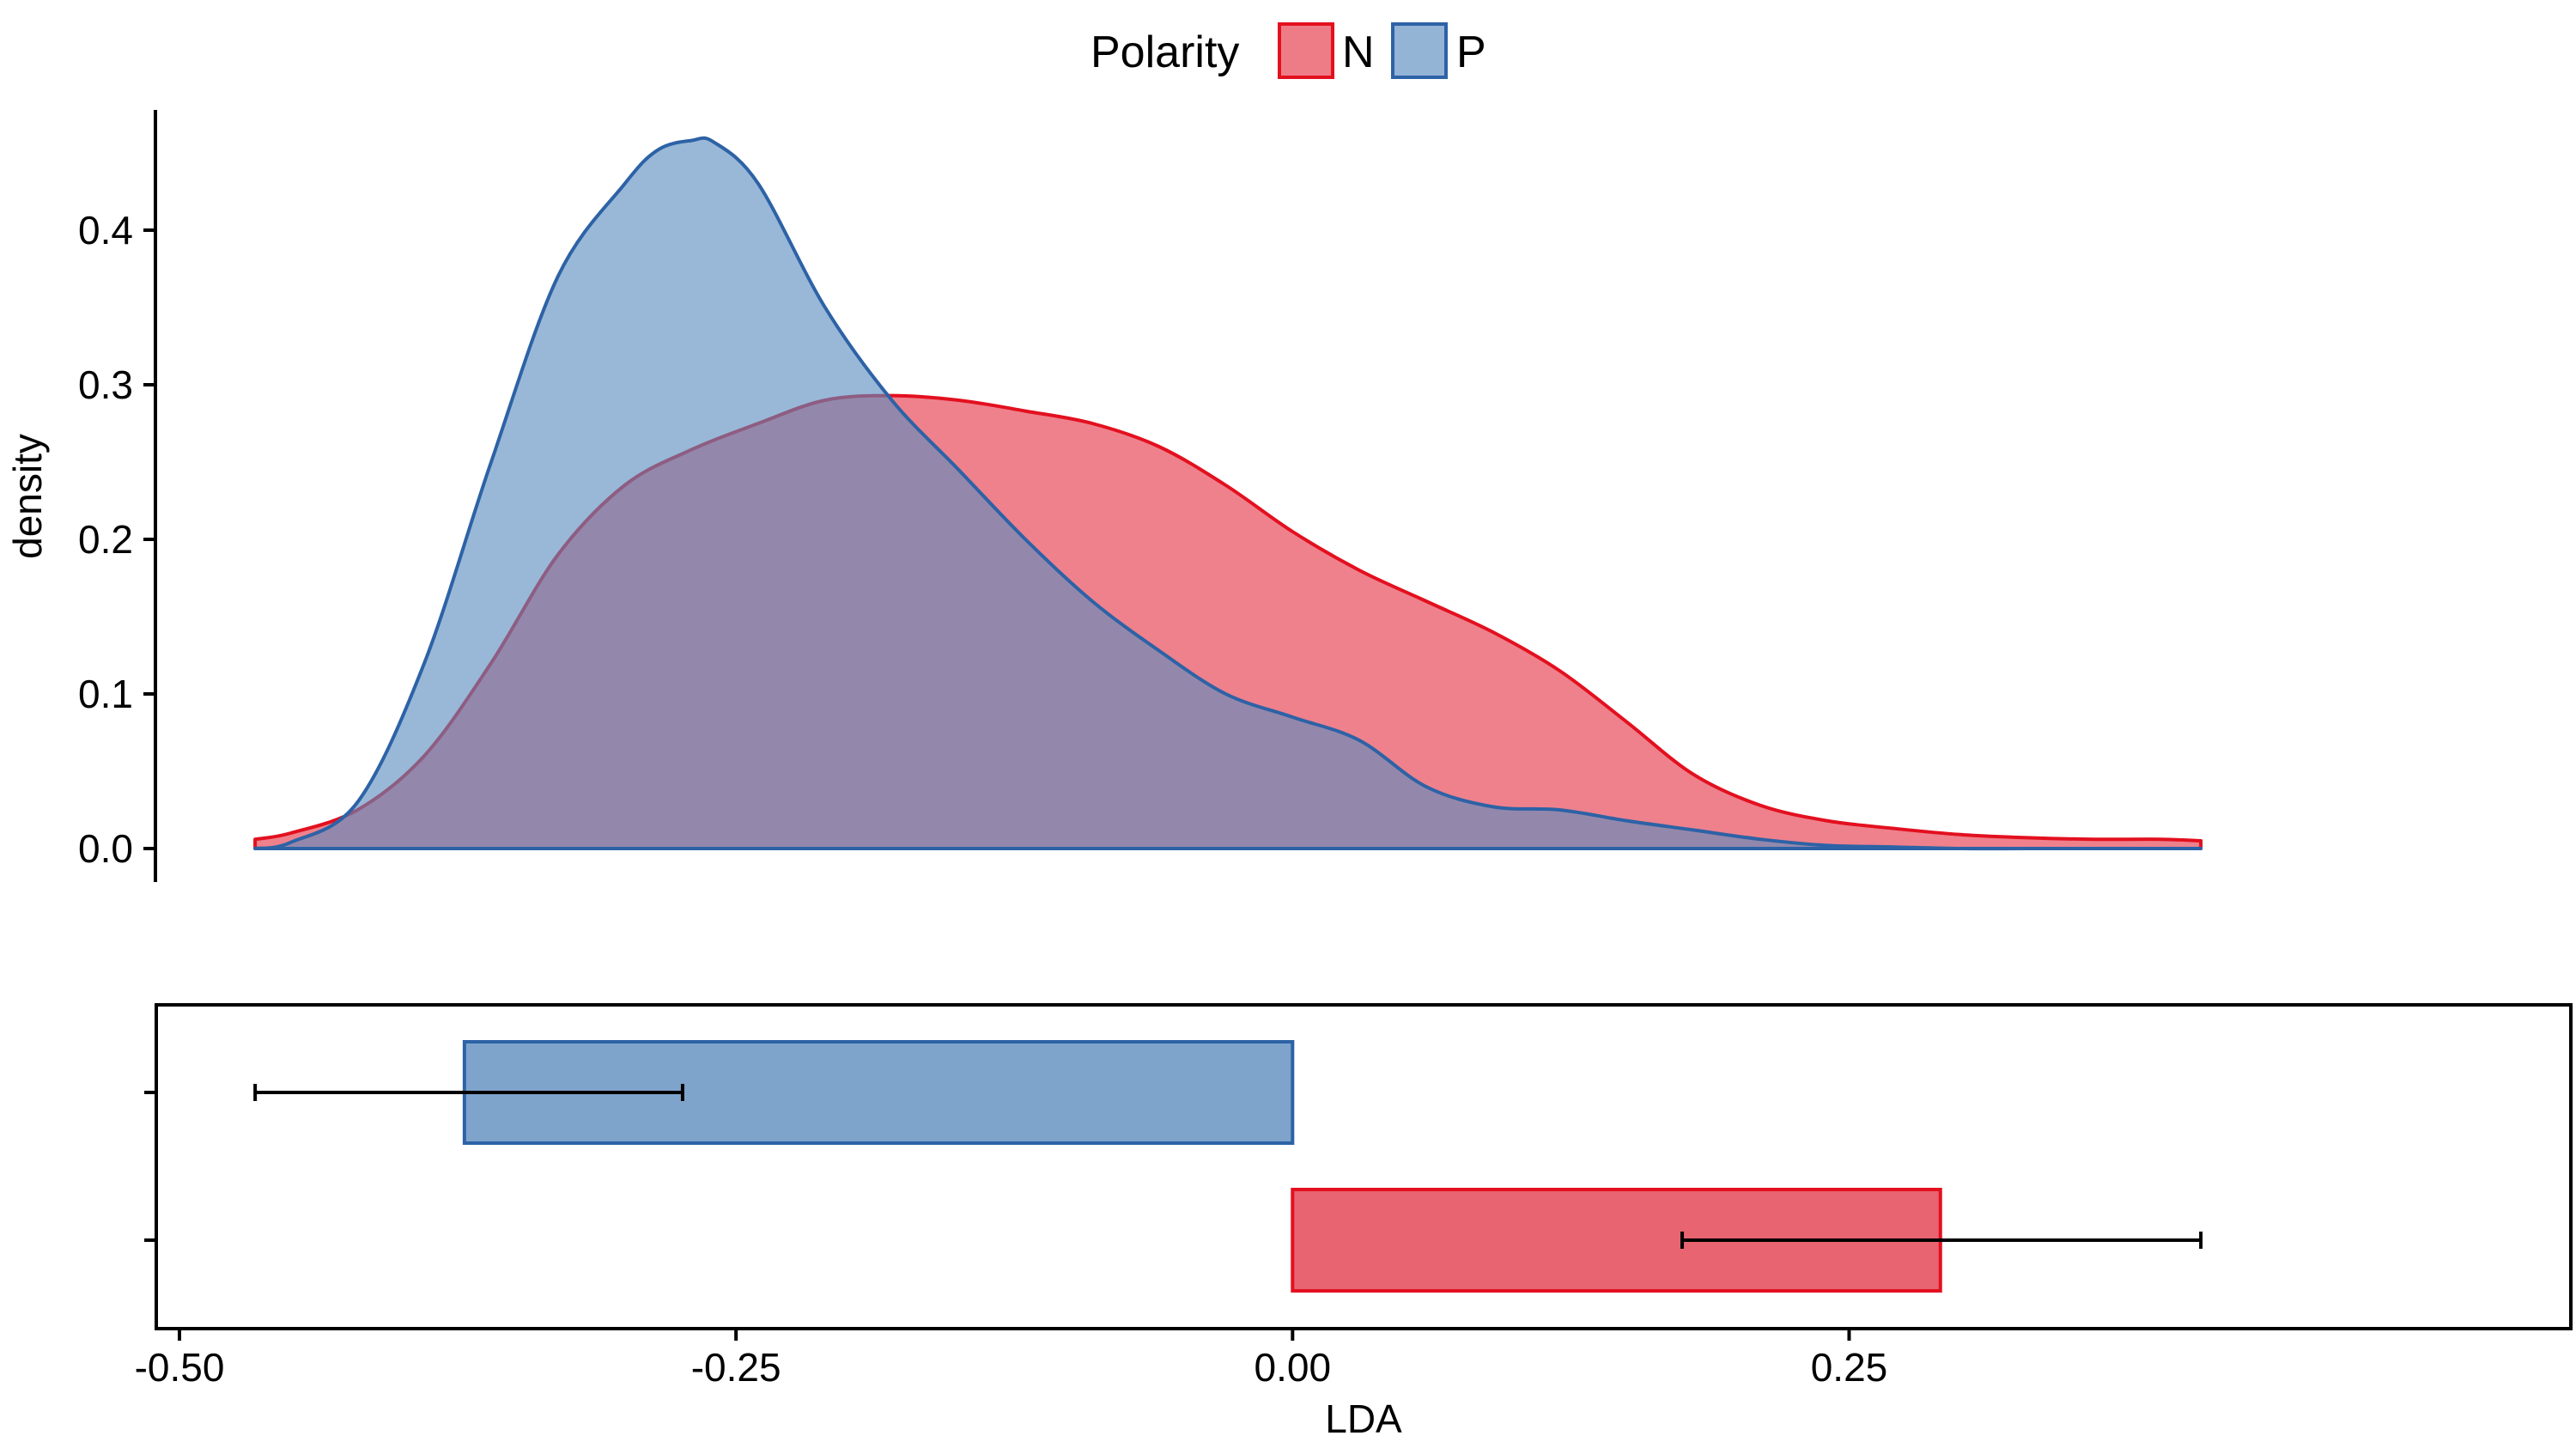 The image size is (2576, 1442). What do you see at coordinates (106, 384) in the screenshot?
I see `density-y-tick-label: 0.3` at bounding box center [106, 384].